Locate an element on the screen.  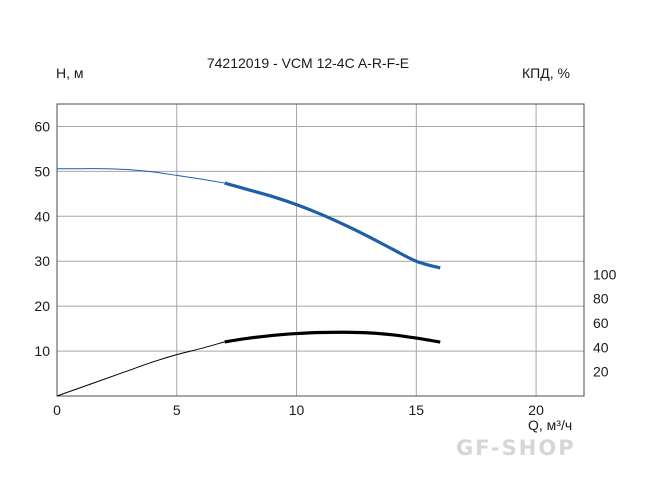
x-axis-label: Q, м³/ч is located at coordinates (550, 425).